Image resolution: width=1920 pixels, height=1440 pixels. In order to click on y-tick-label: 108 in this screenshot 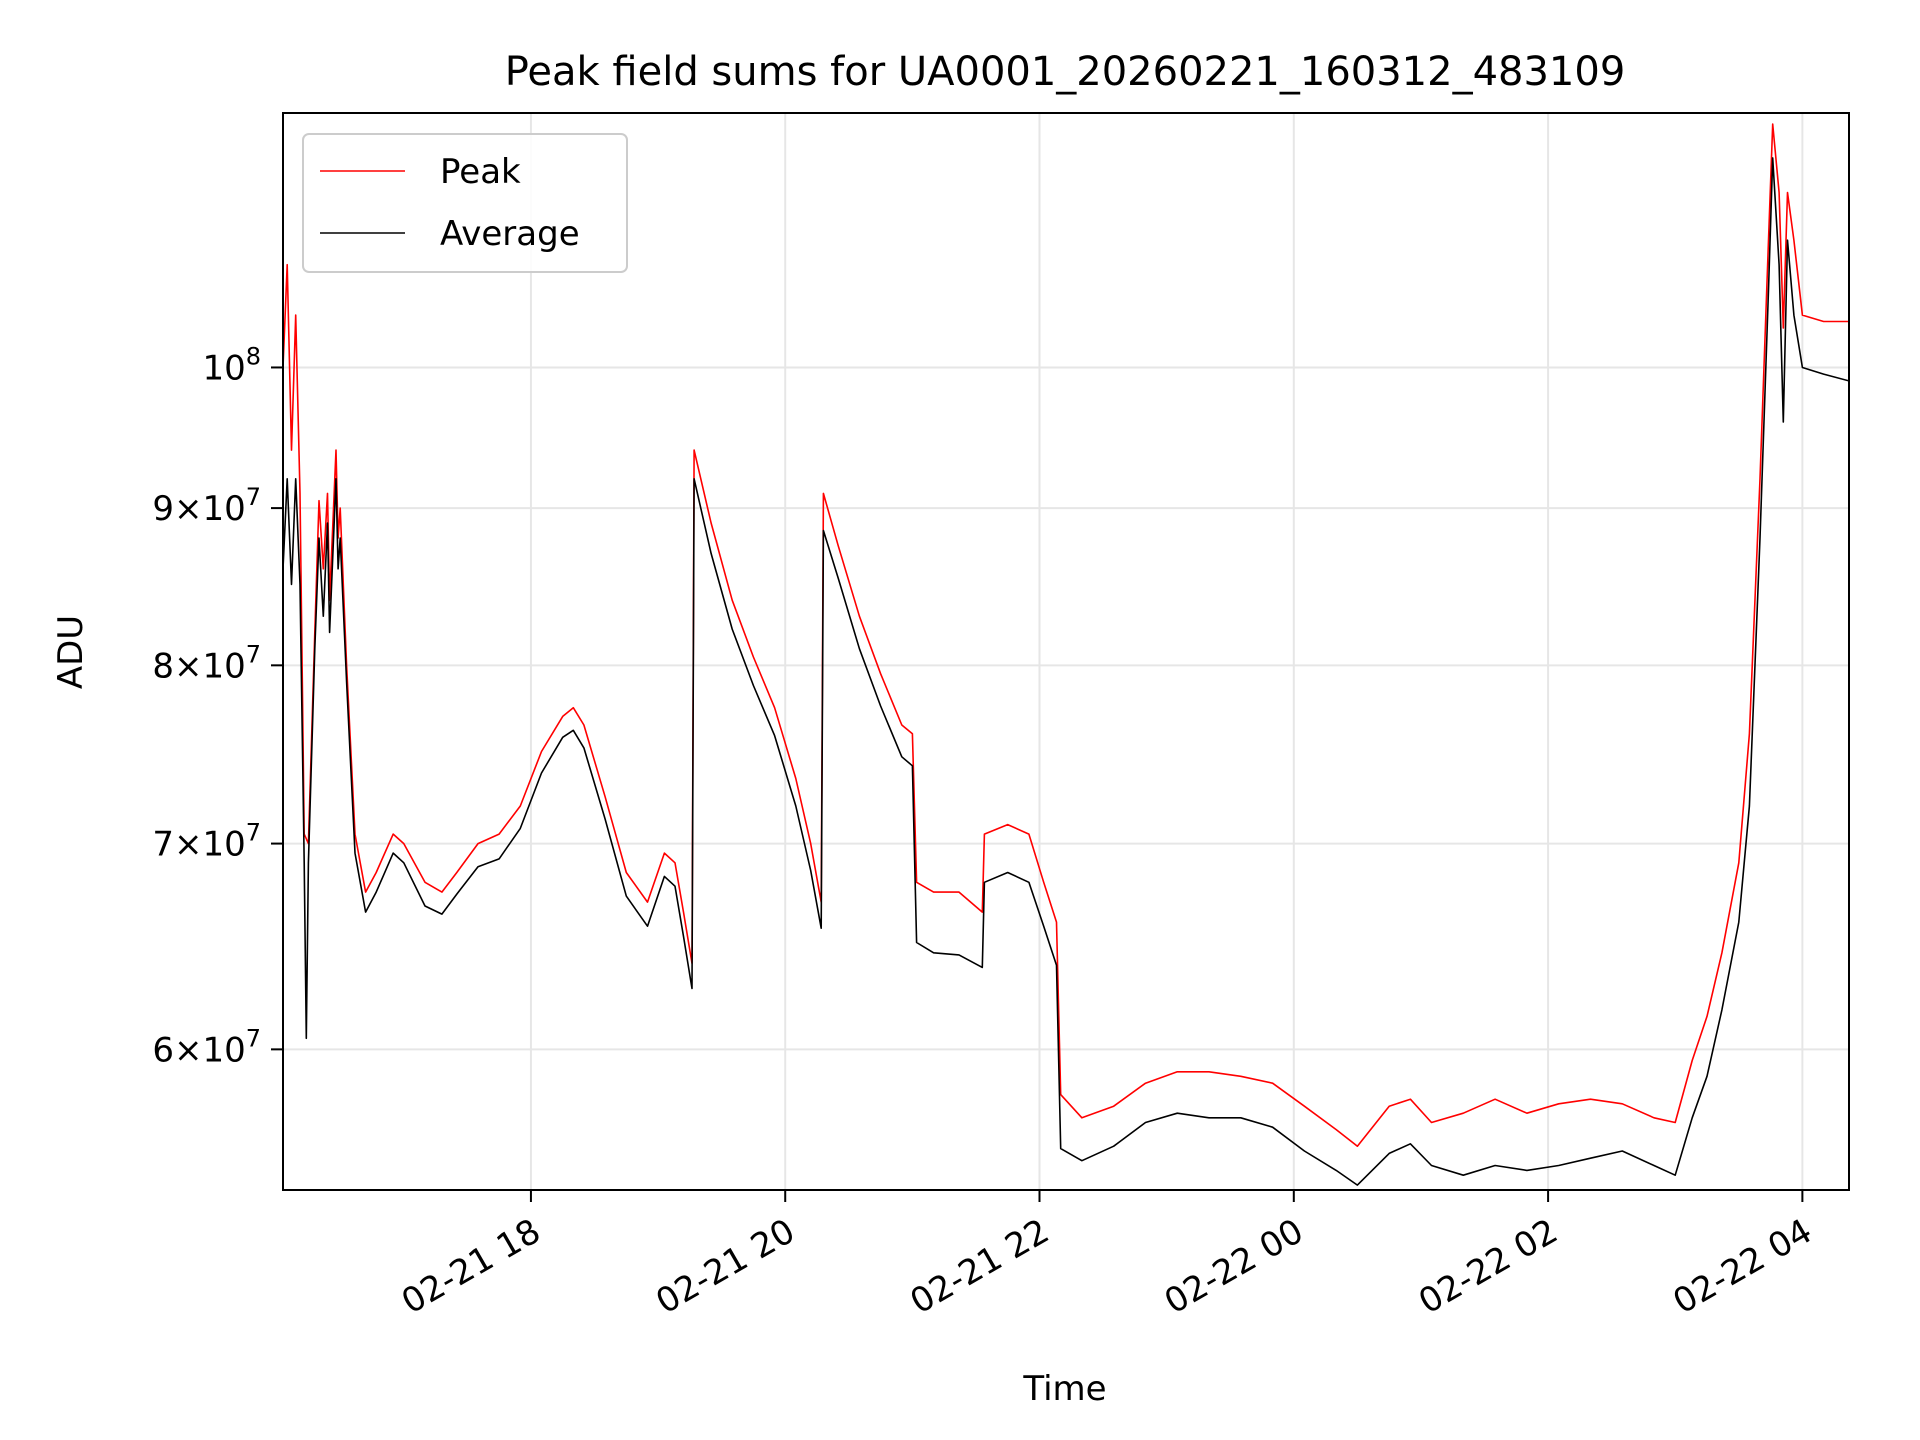, I will do `click(231, 365)`.